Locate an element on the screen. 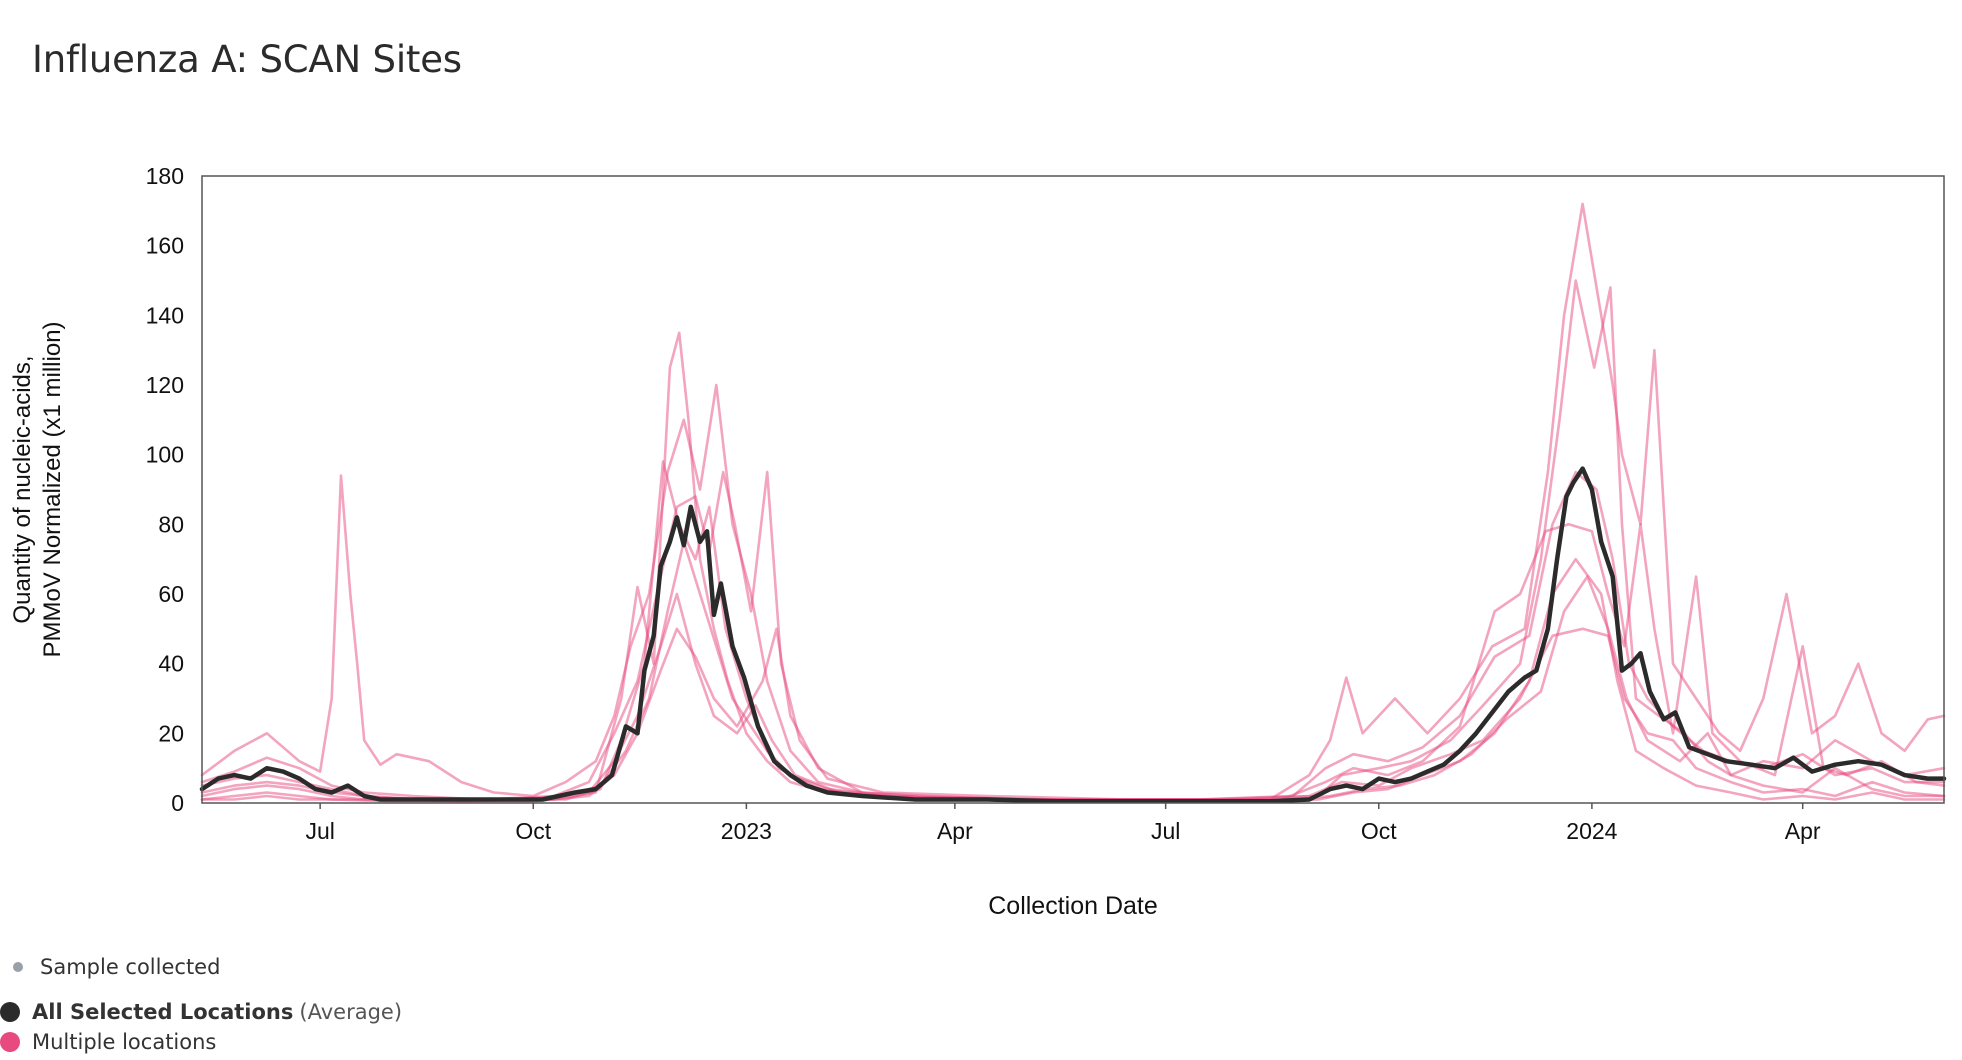  y-tick-label: 0 is located at coordinates (177, 803).